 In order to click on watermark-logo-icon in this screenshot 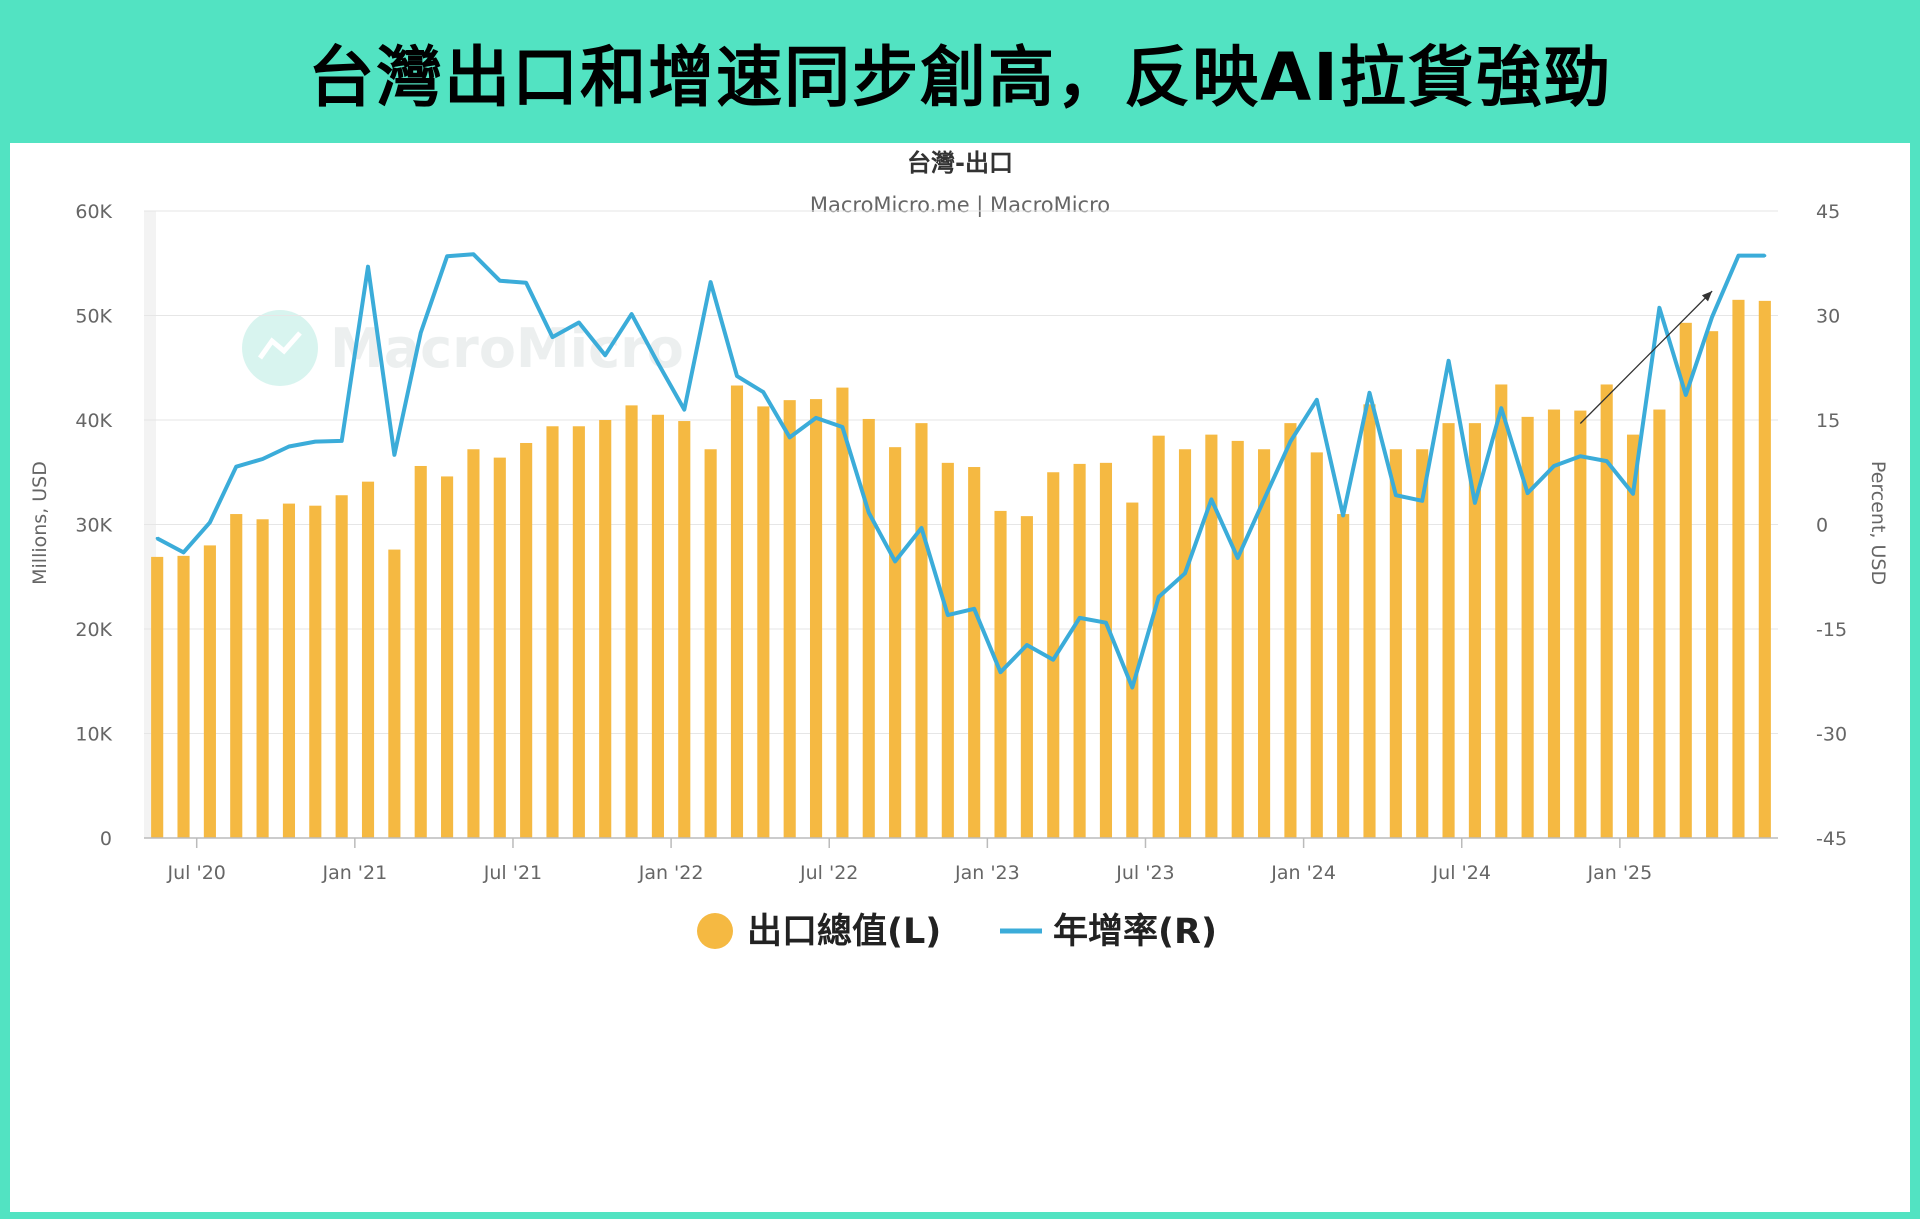, I will do `click(280, 348)`.